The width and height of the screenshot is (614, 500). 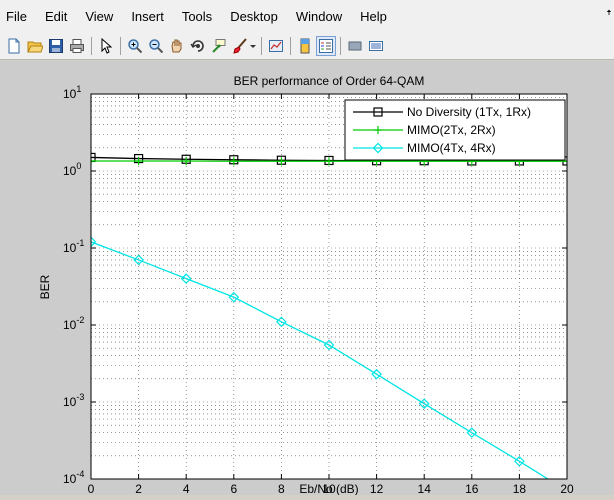 What do you see at coordinates (16, 16) in the screenshot?
I see `menu-file: File` at bounding box center [16, 16].